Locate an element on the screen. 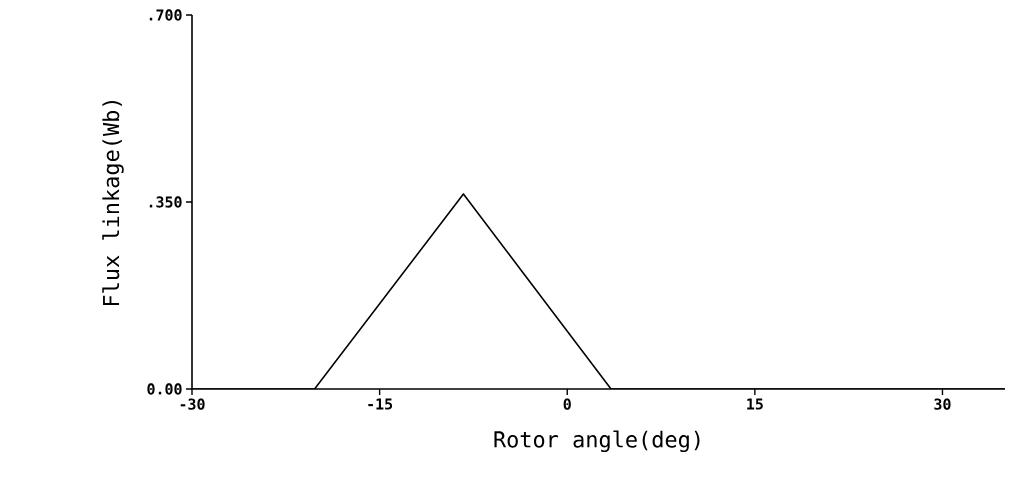  y-tick-label: .700 is located at coordinates (165, 15).